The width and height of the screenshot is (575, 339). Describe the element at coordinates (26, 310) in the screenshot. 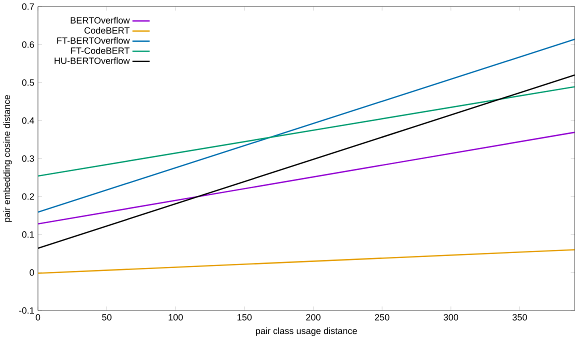

I see `y-tick-label: -0.1` at that location.